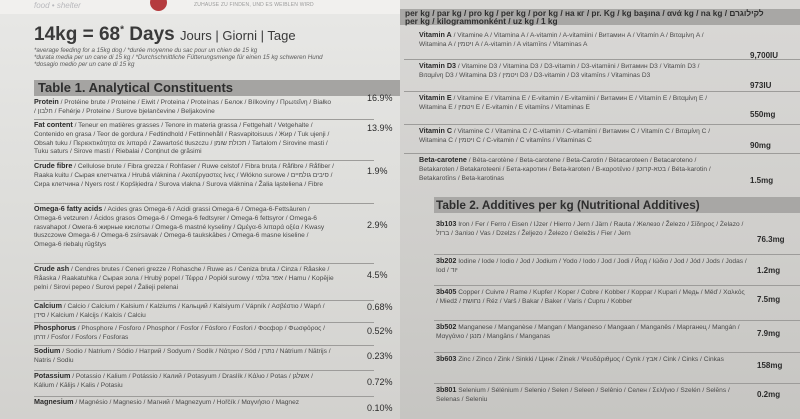 The image size is (800, 419). Describe the element at coordinates (443, 160) in the screenshot. I see `vitamin-label: Beta-carotene` at that location.